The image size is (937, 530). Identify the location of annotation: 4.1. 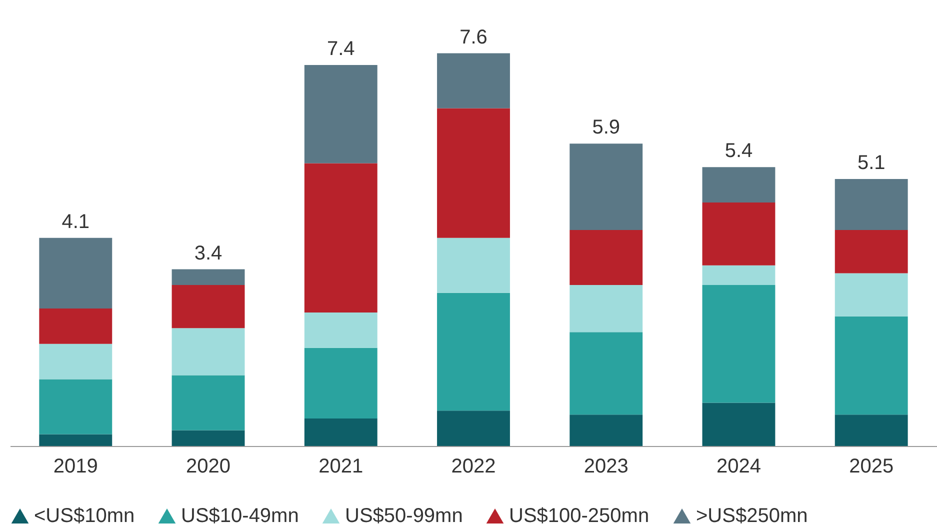
(76, 221).